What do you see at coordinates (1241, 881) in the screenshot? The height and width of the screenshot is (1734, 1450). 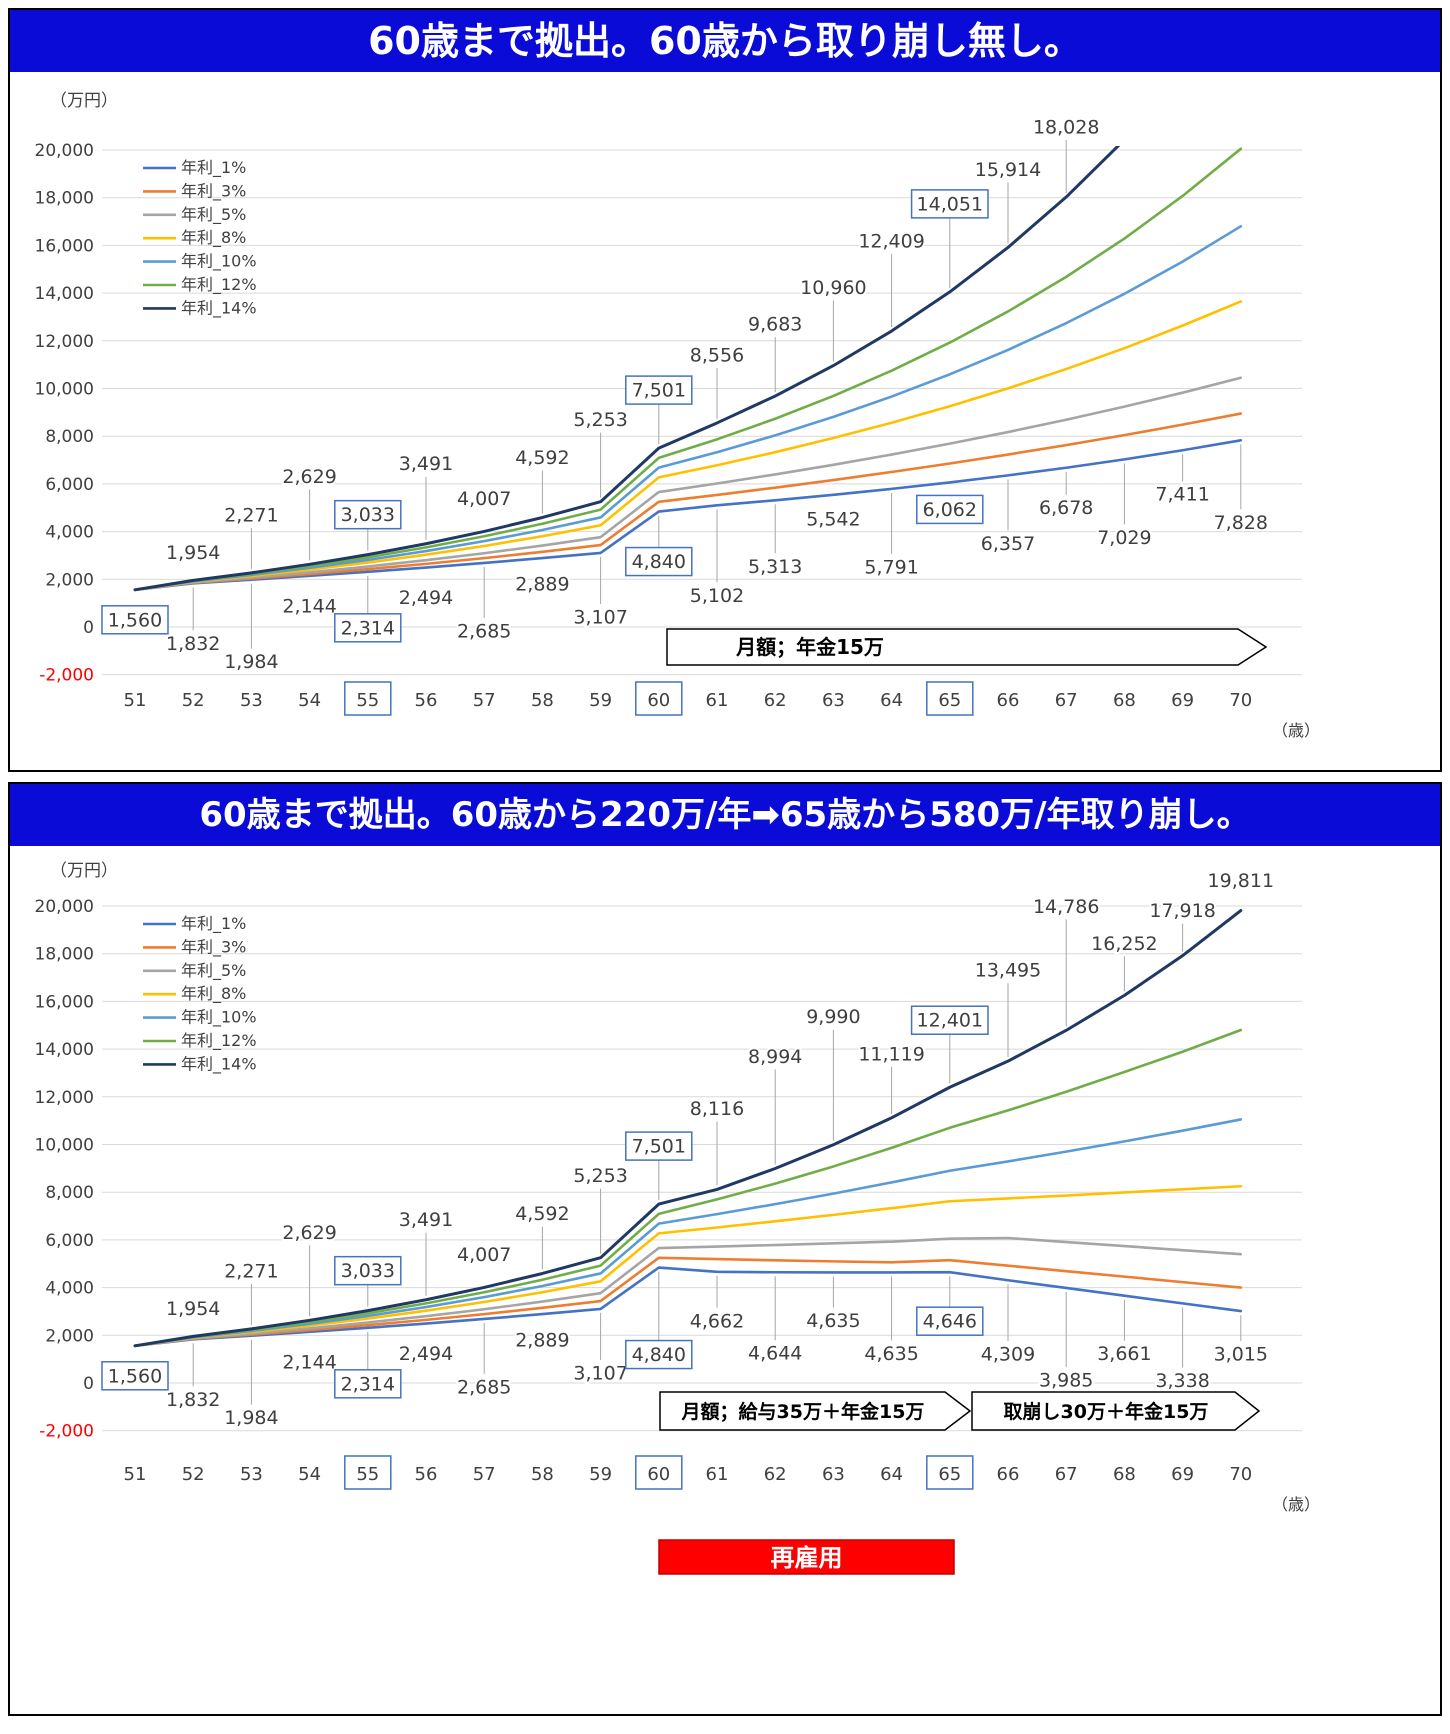 I see `point-label: 19,811` at bounding box center [1241, 881].